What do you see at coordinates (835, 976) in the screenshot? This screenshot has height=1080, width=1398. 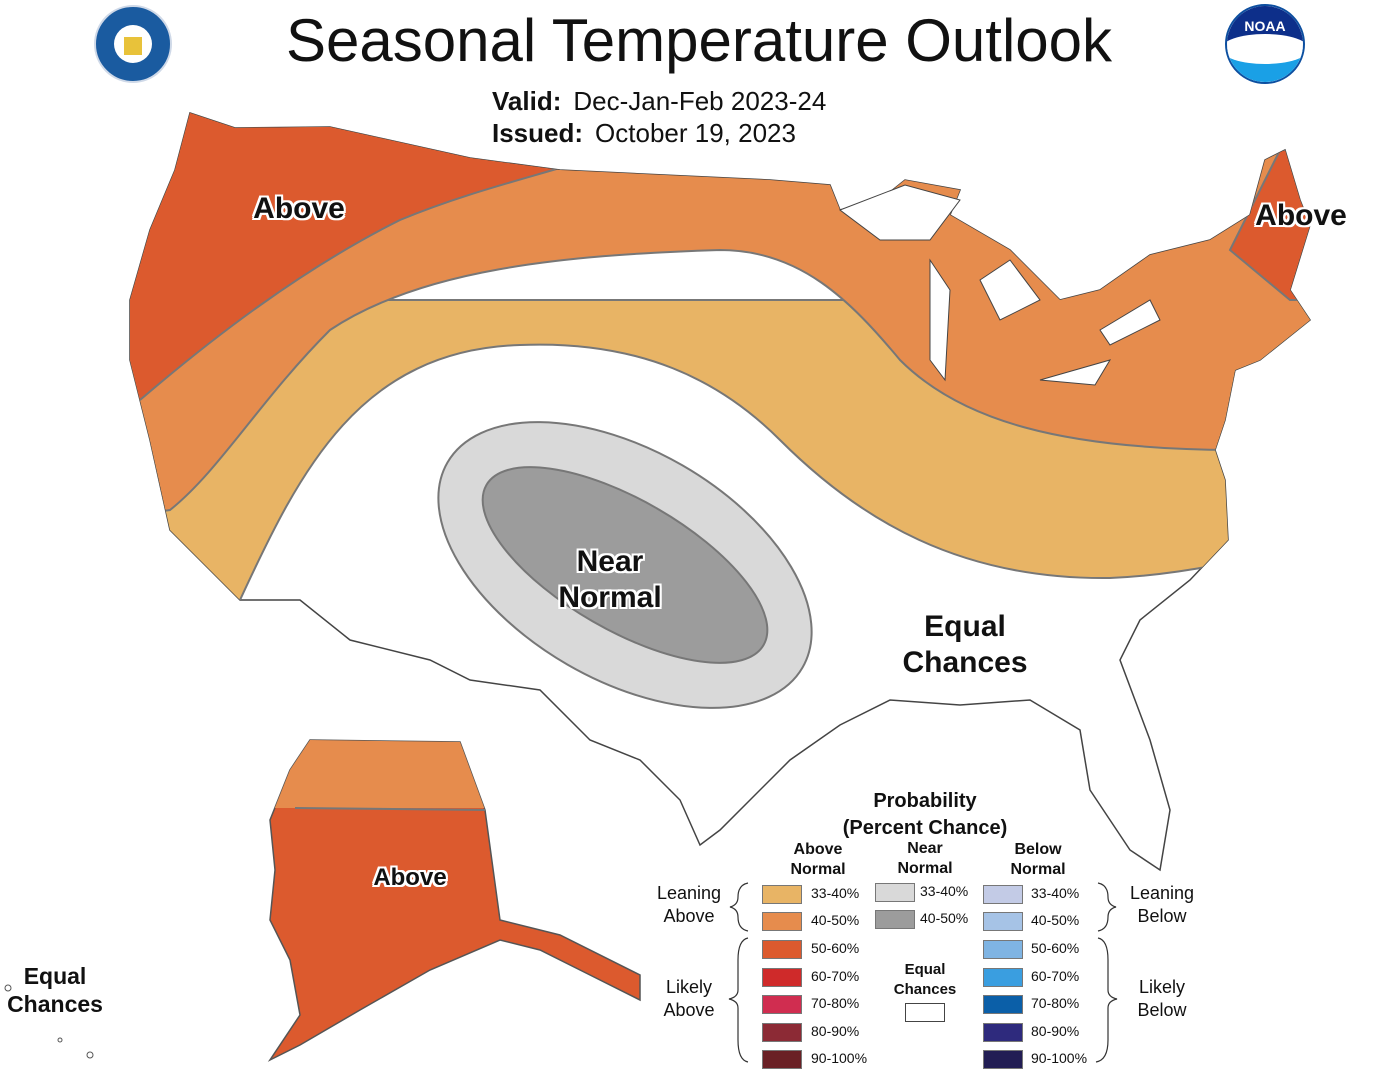 I see `above-range-label-3: 60-70%` at bounding box center [835, 976].